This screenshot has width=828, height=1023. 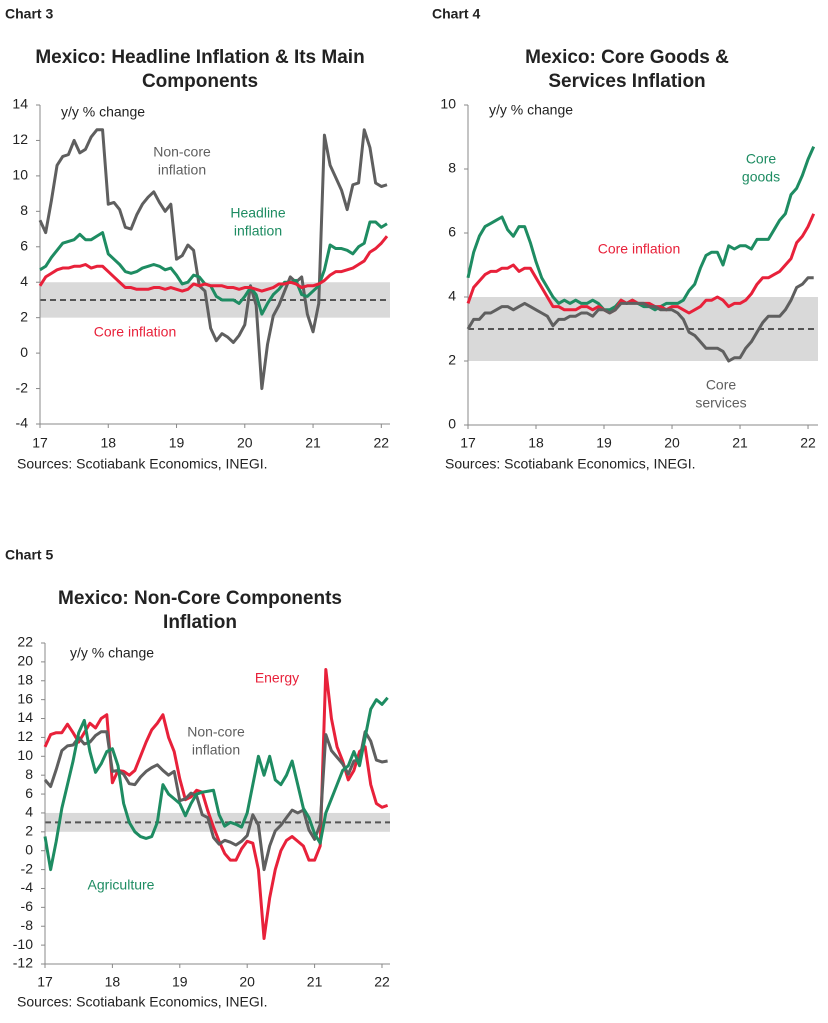 I want to click on chart-label: Chart 5, so click(x=29, y=555).